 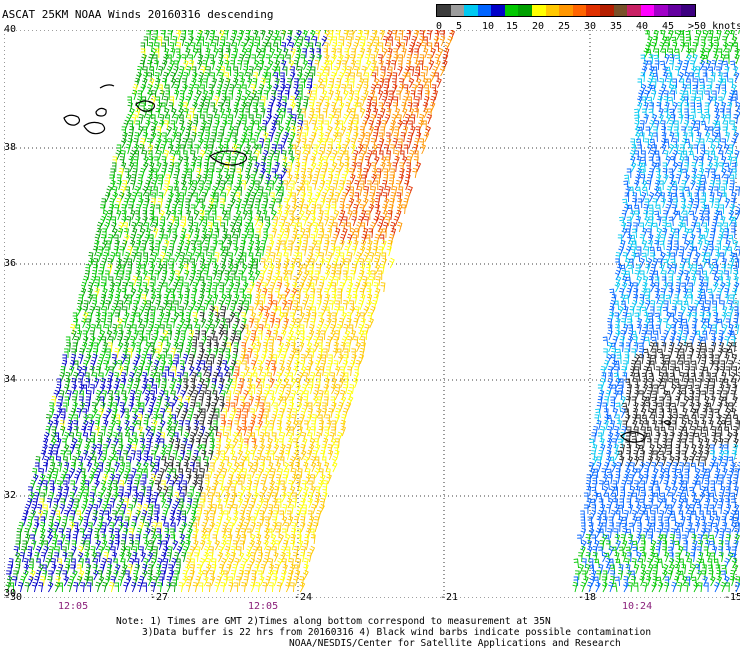 What do you see at coordinates (668, 26) in the screenshot?
I see `legend-tick-label: 45` at bounding box center [668, 26].